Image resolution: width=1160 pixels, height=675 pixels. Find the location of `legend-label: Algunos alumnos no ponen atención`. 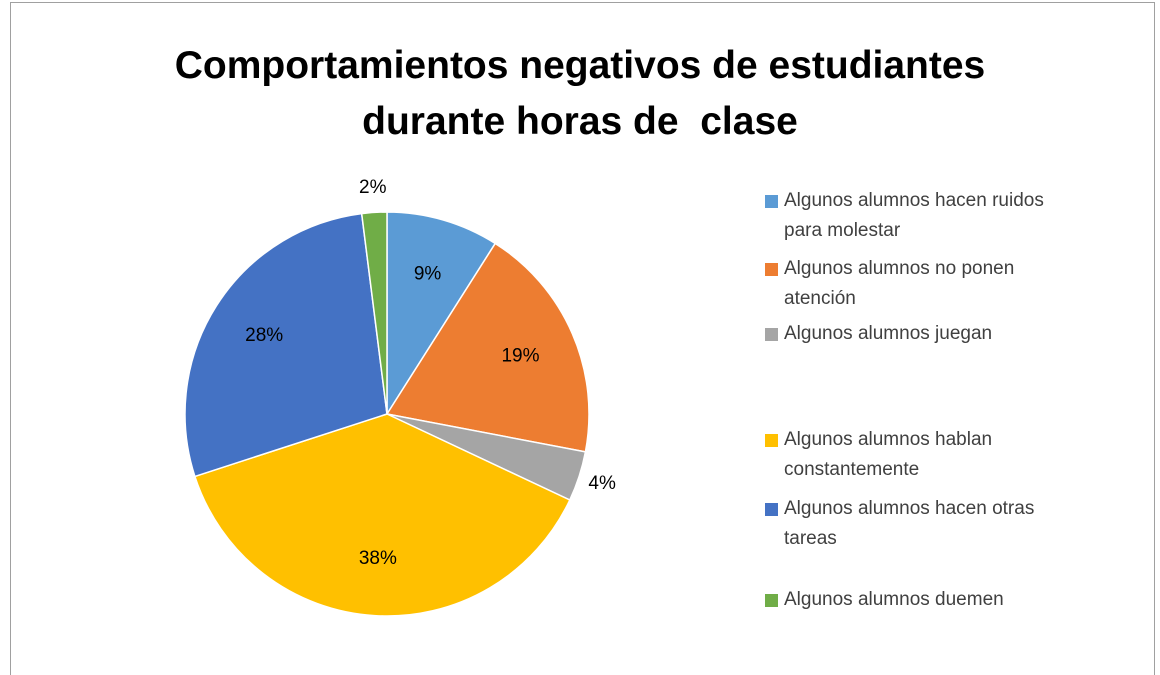

legend-label: Algunos alumnos no ponen atención is located at coordinates (899, 283).